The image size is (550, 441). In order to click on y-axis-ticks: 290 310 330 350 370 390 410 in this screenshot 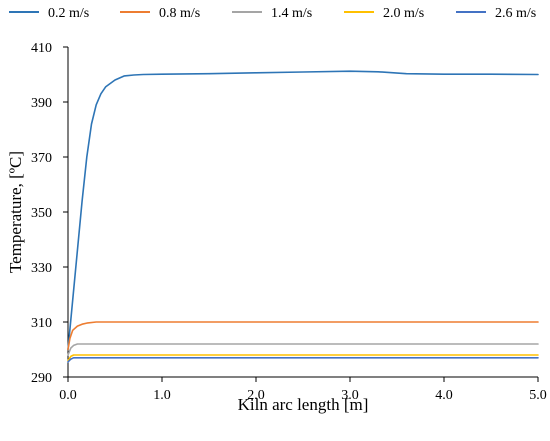, I will do `click(49, 213)`.